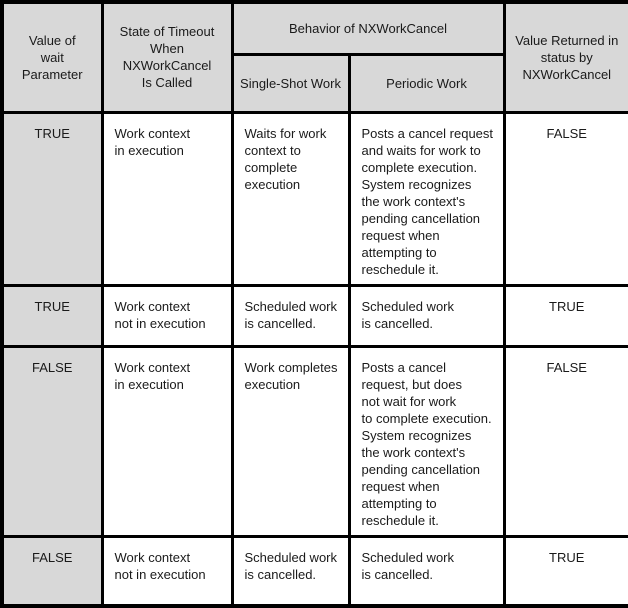 This screenshot has width=628, height=608. What do you see at coordinates (52, 57) in the screenshot?
I see `header-wait-parameter: Value of wait Parameter` at bounding box center [52, 57].